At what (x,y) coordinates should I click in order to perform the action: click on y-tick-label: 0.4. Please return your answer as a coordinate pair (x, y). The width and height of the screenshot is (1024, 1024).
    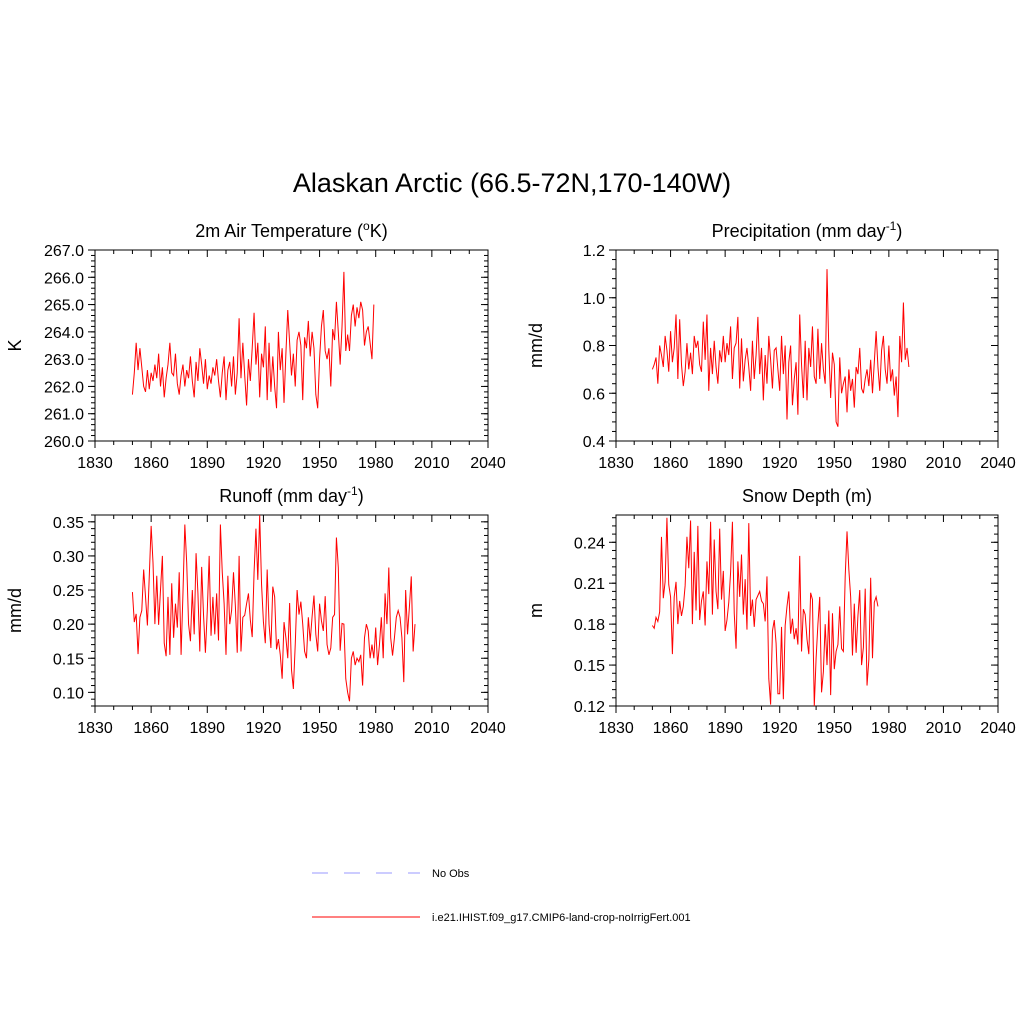
    Looking at the image, I should click on (594, 442).